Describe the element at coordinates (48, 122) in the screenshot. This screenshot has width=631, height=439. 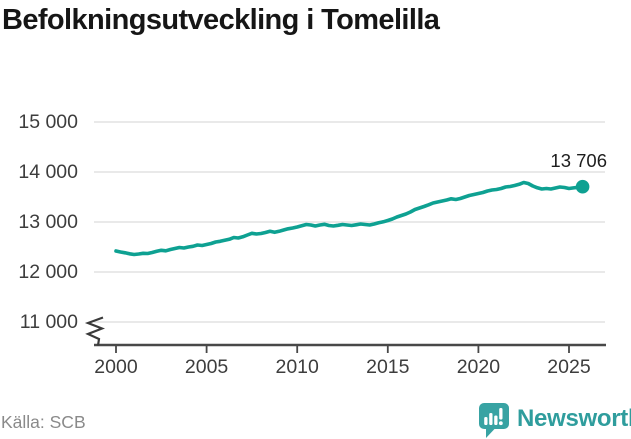
I see `y-tick-label: 15 000` at that location.